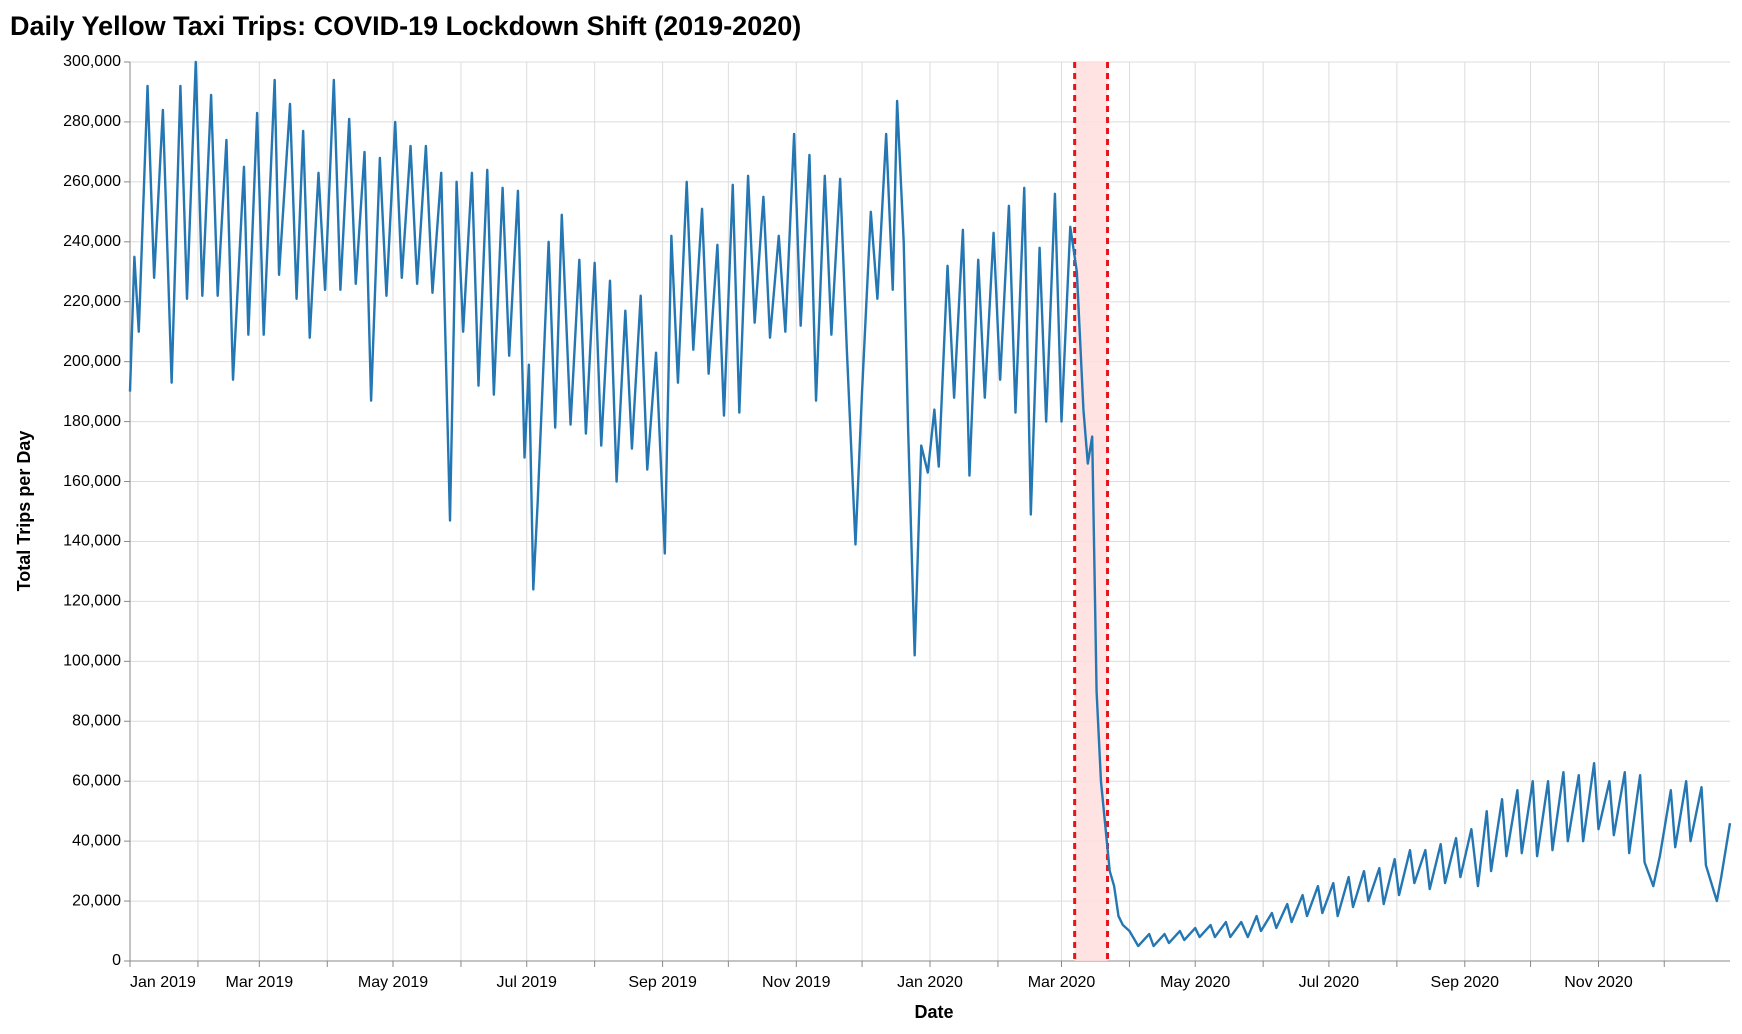 This screenshot has height=1034, width=1742. I want to click on y-tick-label: 80,000, so click(96, 720).